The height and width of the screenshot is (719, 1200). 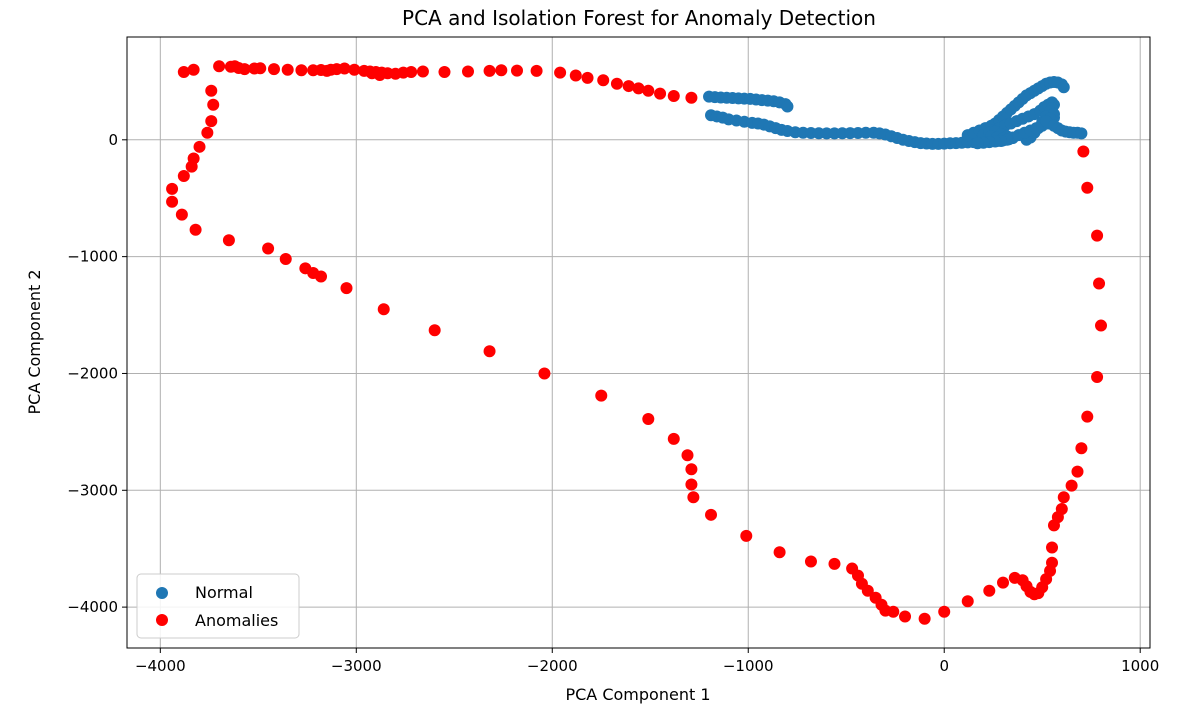 What do you see at coordinates (637, 694) in the screenshot?
I see `x-axis-label: PCA Component 1` at bounding box center [637, 694].